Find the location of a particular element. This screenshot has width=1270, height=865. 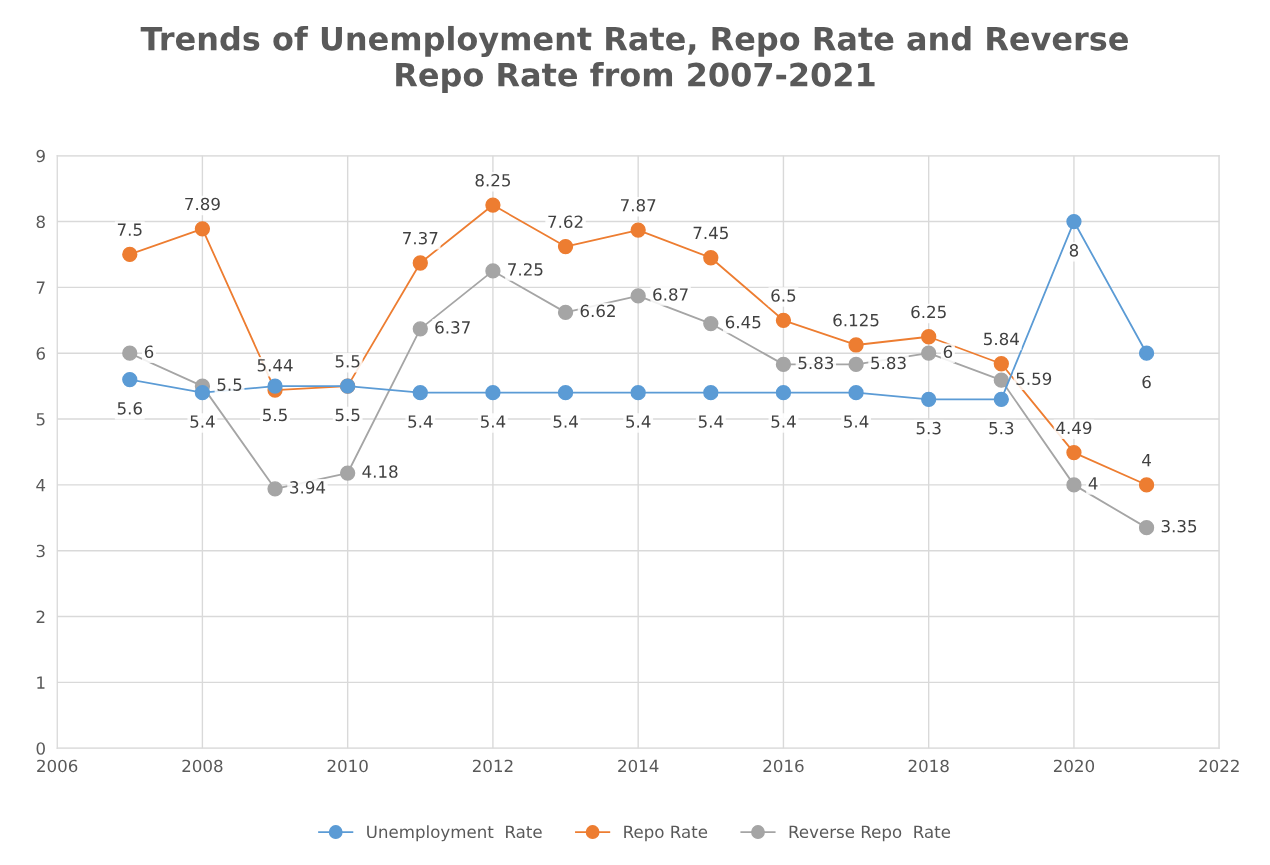

data-label: 6.5 is located at coordinates (783, 295).